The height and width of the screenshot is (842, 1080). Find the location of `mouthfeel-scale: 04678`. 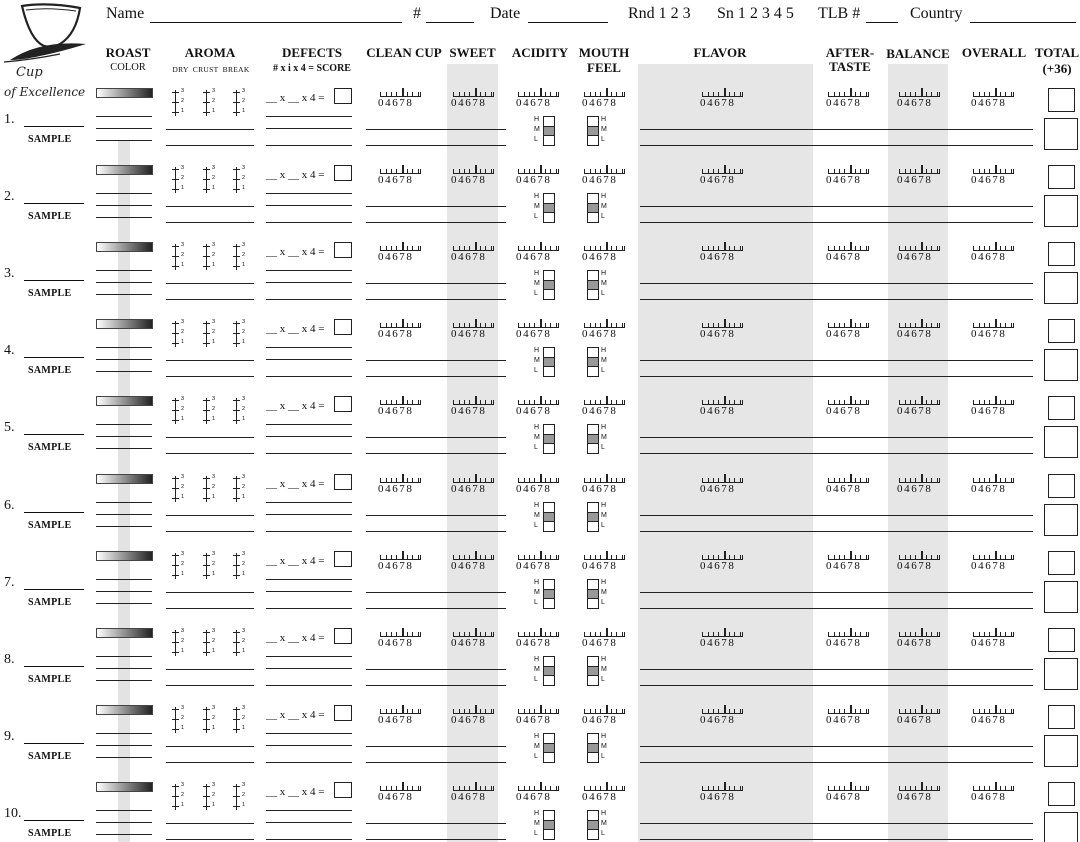

mouthfeel-scale: 04678 is located at coordinates (605, 176).